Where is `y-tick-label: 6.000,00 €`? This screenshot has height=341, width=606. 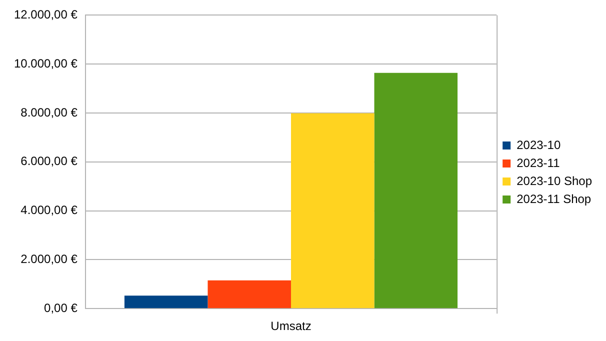
y-tick-label: 6.000,00 € is located at coordinates (49, 161).